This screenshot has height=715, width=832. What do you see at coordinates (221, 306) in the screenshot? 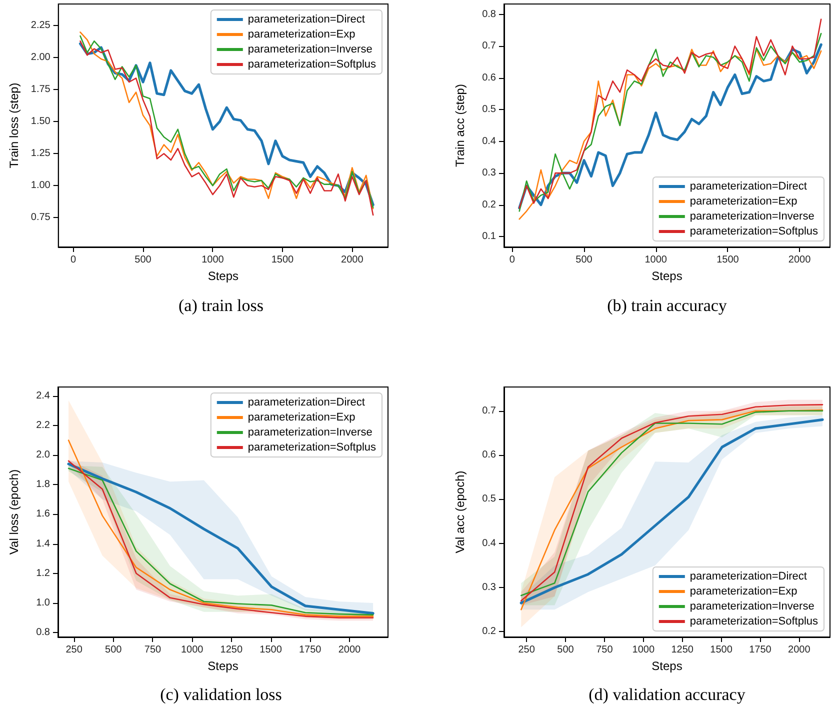
I see `text: (a) train loss` at bounding box center [221, 306].